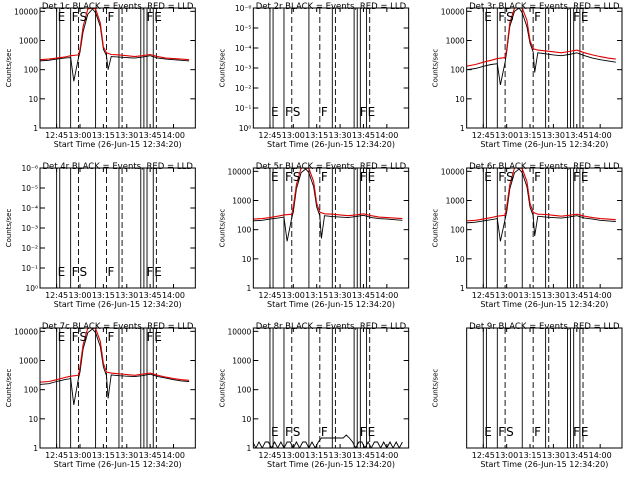  I want to click on y-tick-label: 10⁻³, so click(243, 68).